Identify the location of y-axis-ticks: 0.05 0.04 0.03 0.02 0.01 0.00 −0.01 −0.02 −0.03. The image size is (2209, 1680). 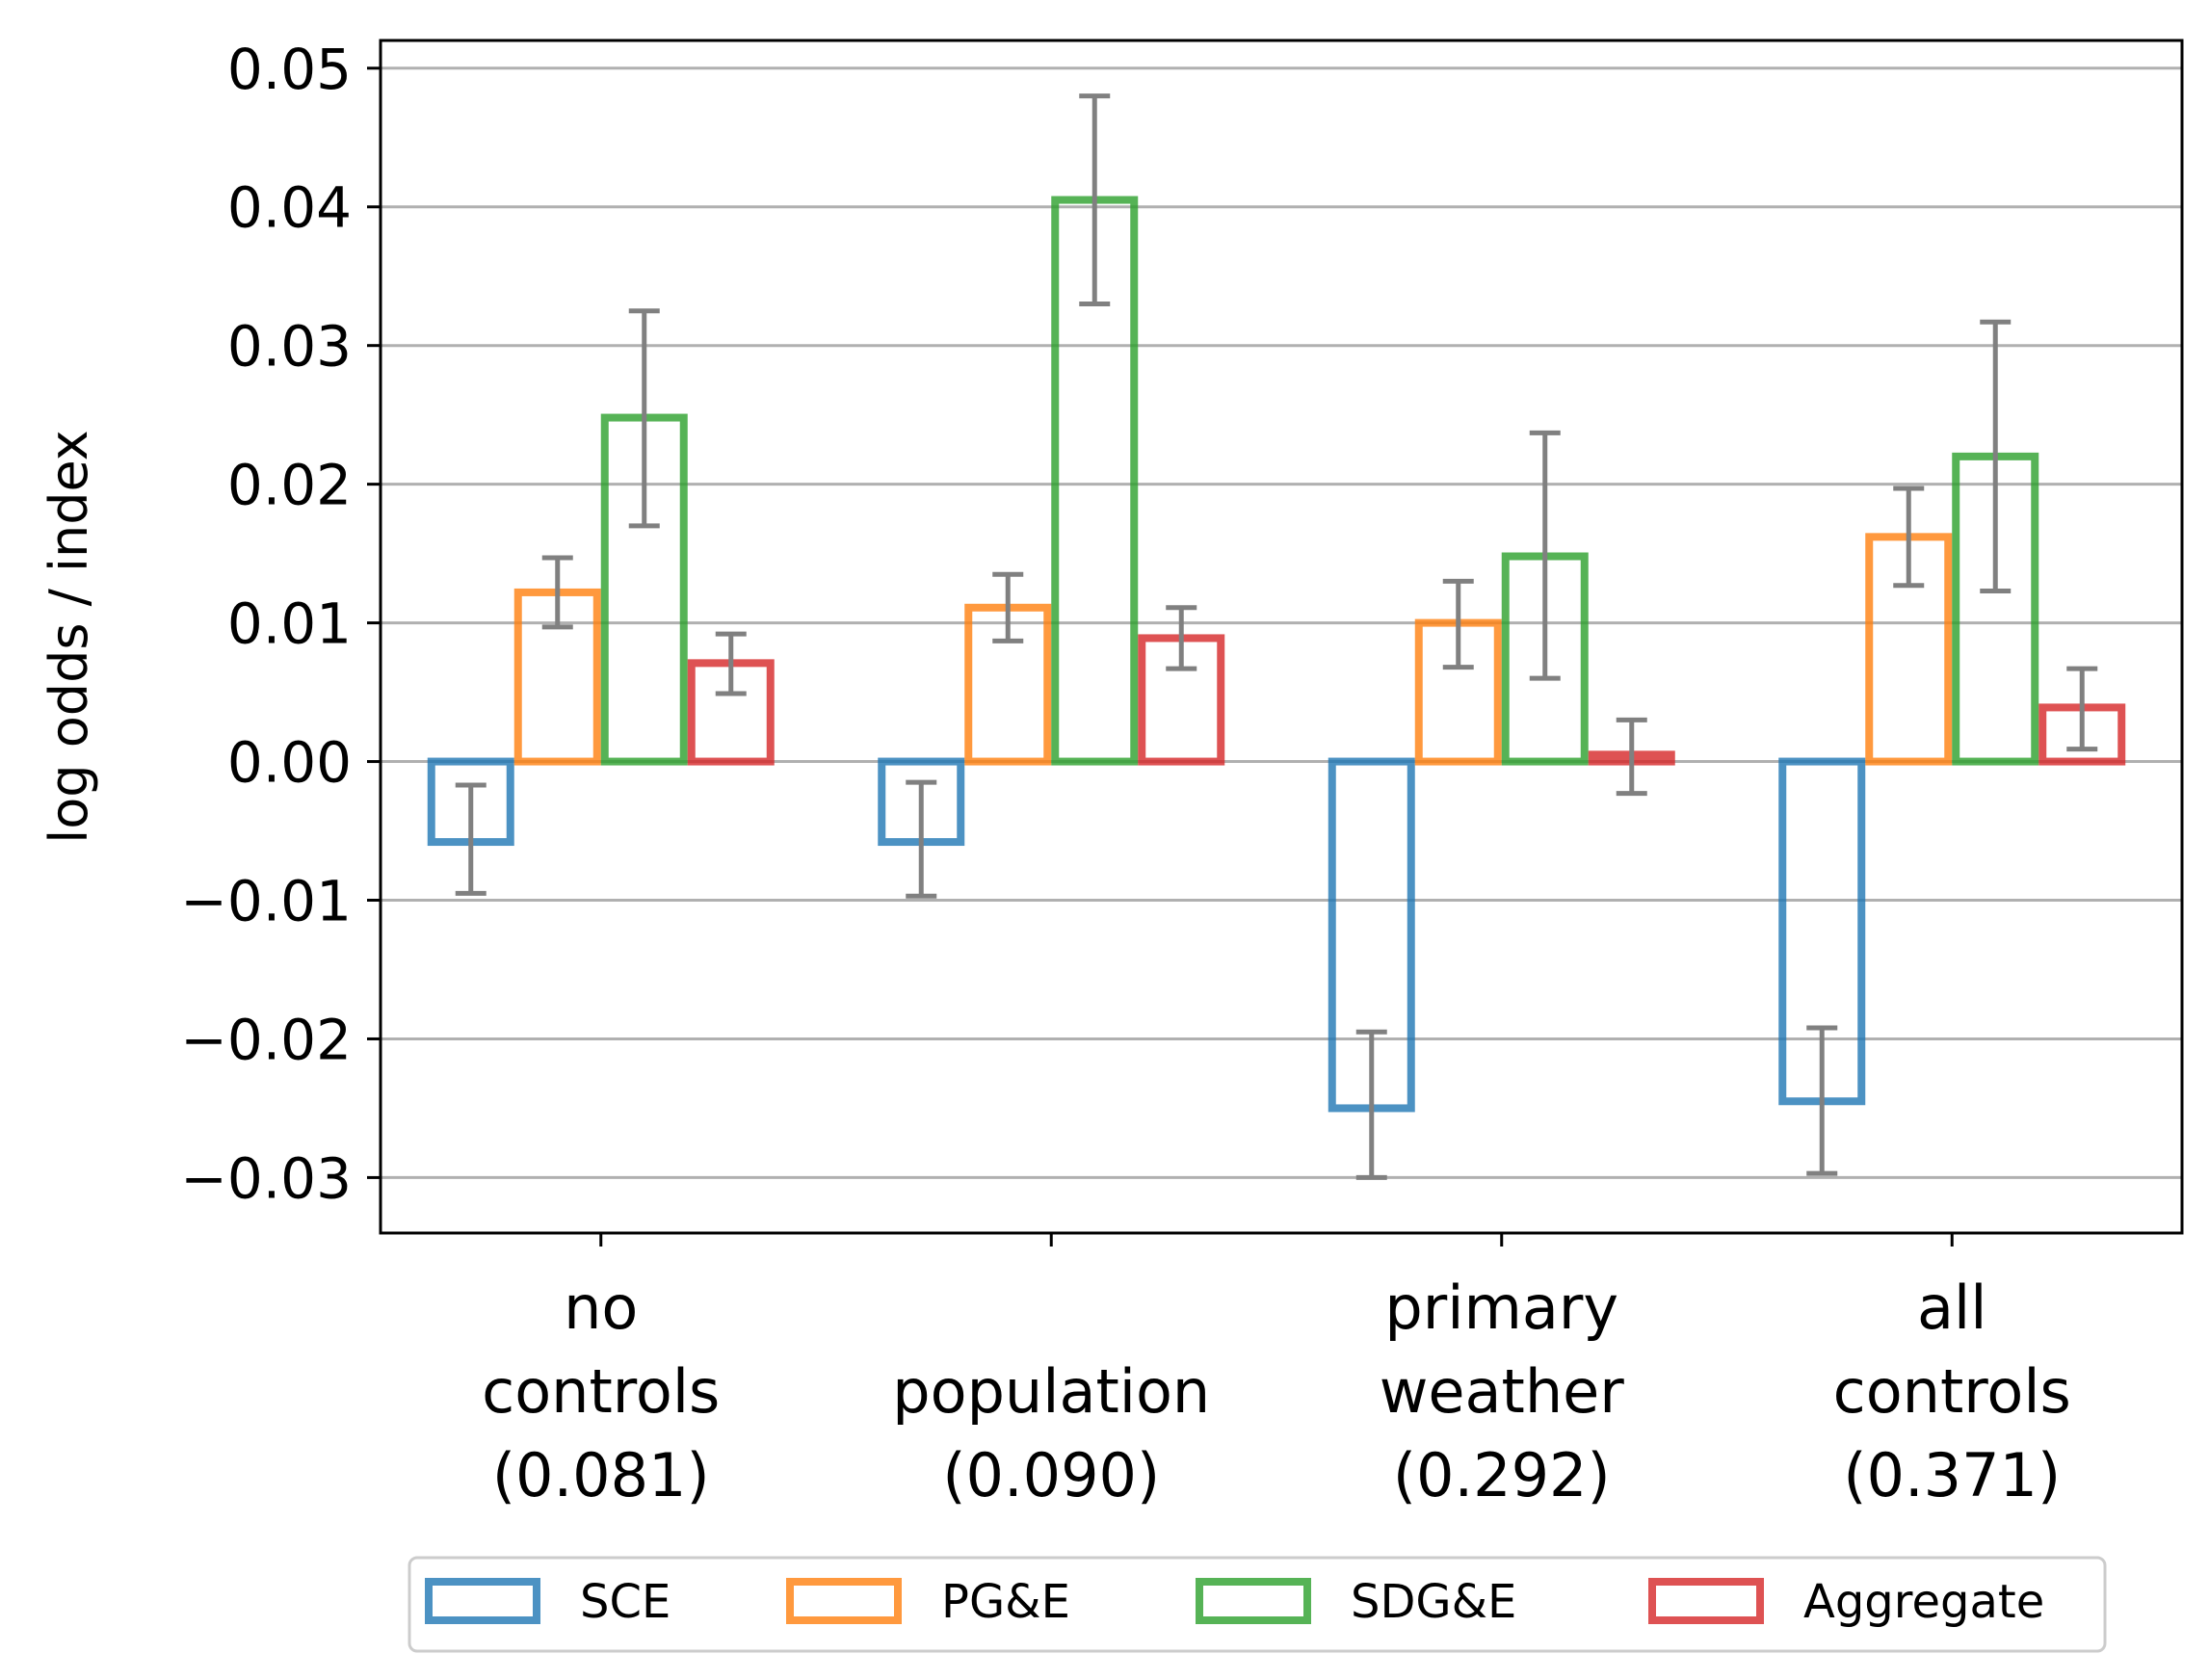
(280, 624).